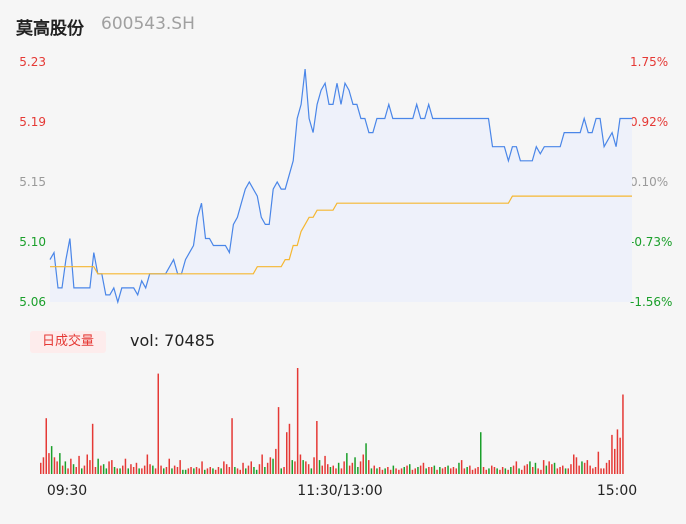 Image resolution: width=686 pixels, height=524 pixels. I want to click on average-line, so click(341, 235).